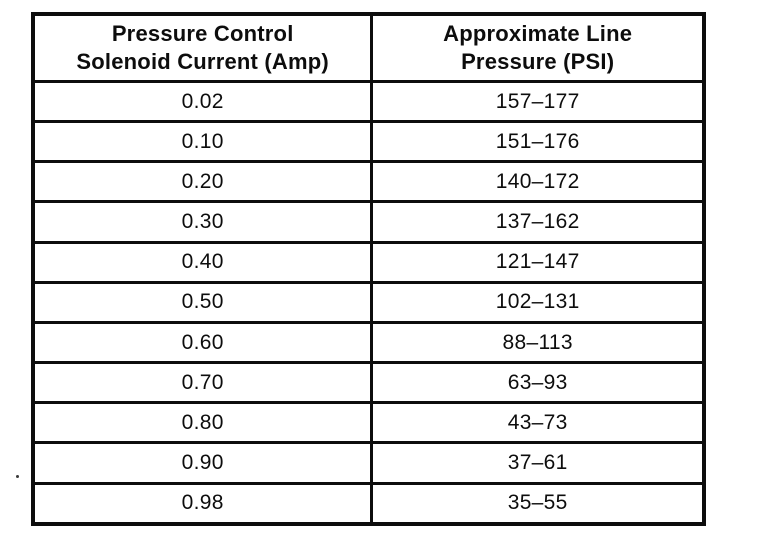 The height and width of the screenshot is (540, 768). What do you see at coordinates (202, 182) in the screenshot?
I see `cell-current: 0.20` at bounding box center [202, 182].